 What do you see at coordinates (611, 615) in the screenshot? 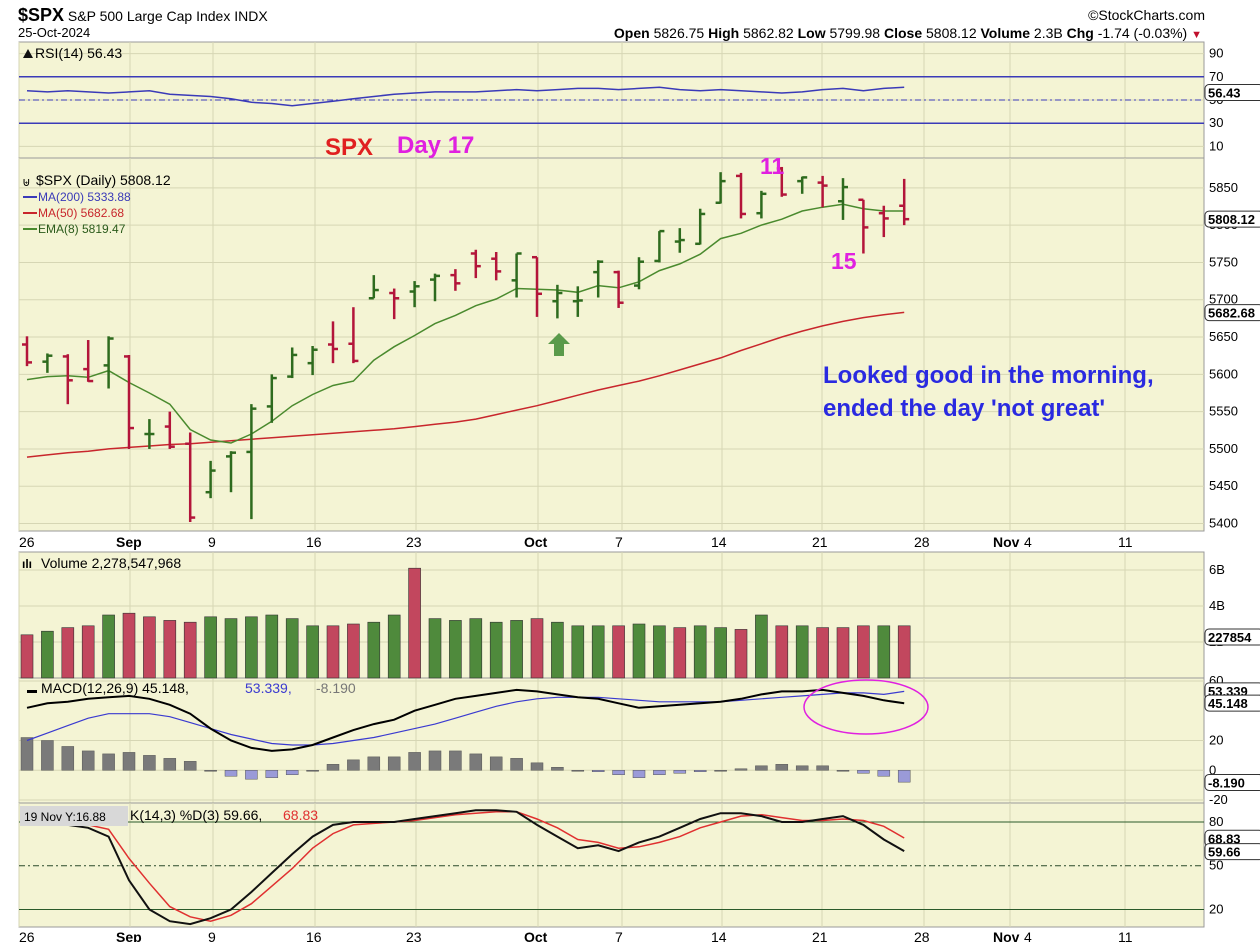
I see `volume-panel` at bounding box center [611, 615].